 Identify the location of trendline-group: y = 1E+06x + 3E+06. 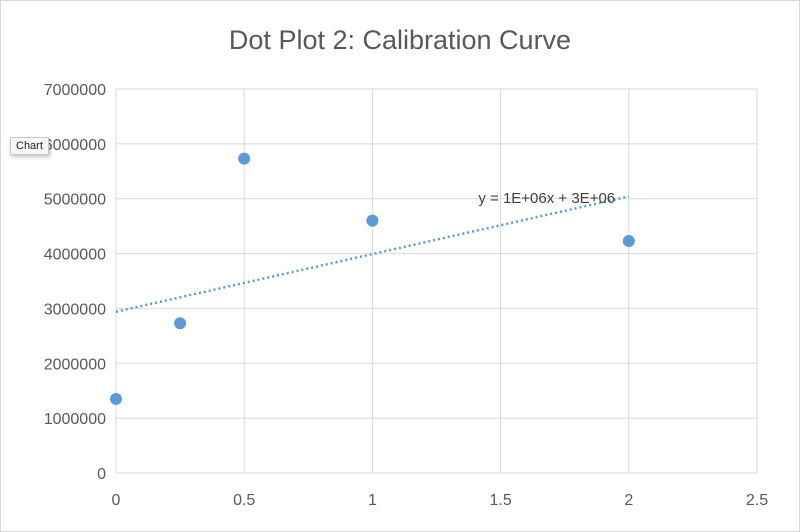
(372, 251).